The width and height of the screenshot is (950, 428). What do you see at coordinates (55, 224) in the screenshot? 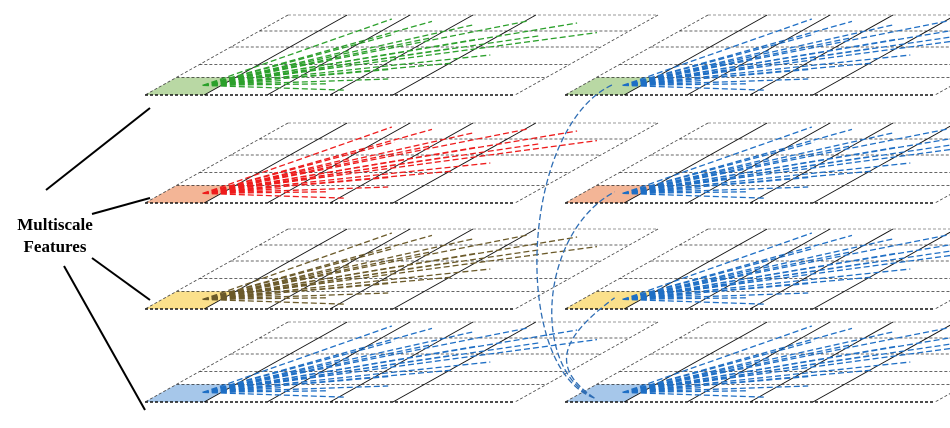
I see `caption-line-1: Multiscale` at bounding box center [55, 224].